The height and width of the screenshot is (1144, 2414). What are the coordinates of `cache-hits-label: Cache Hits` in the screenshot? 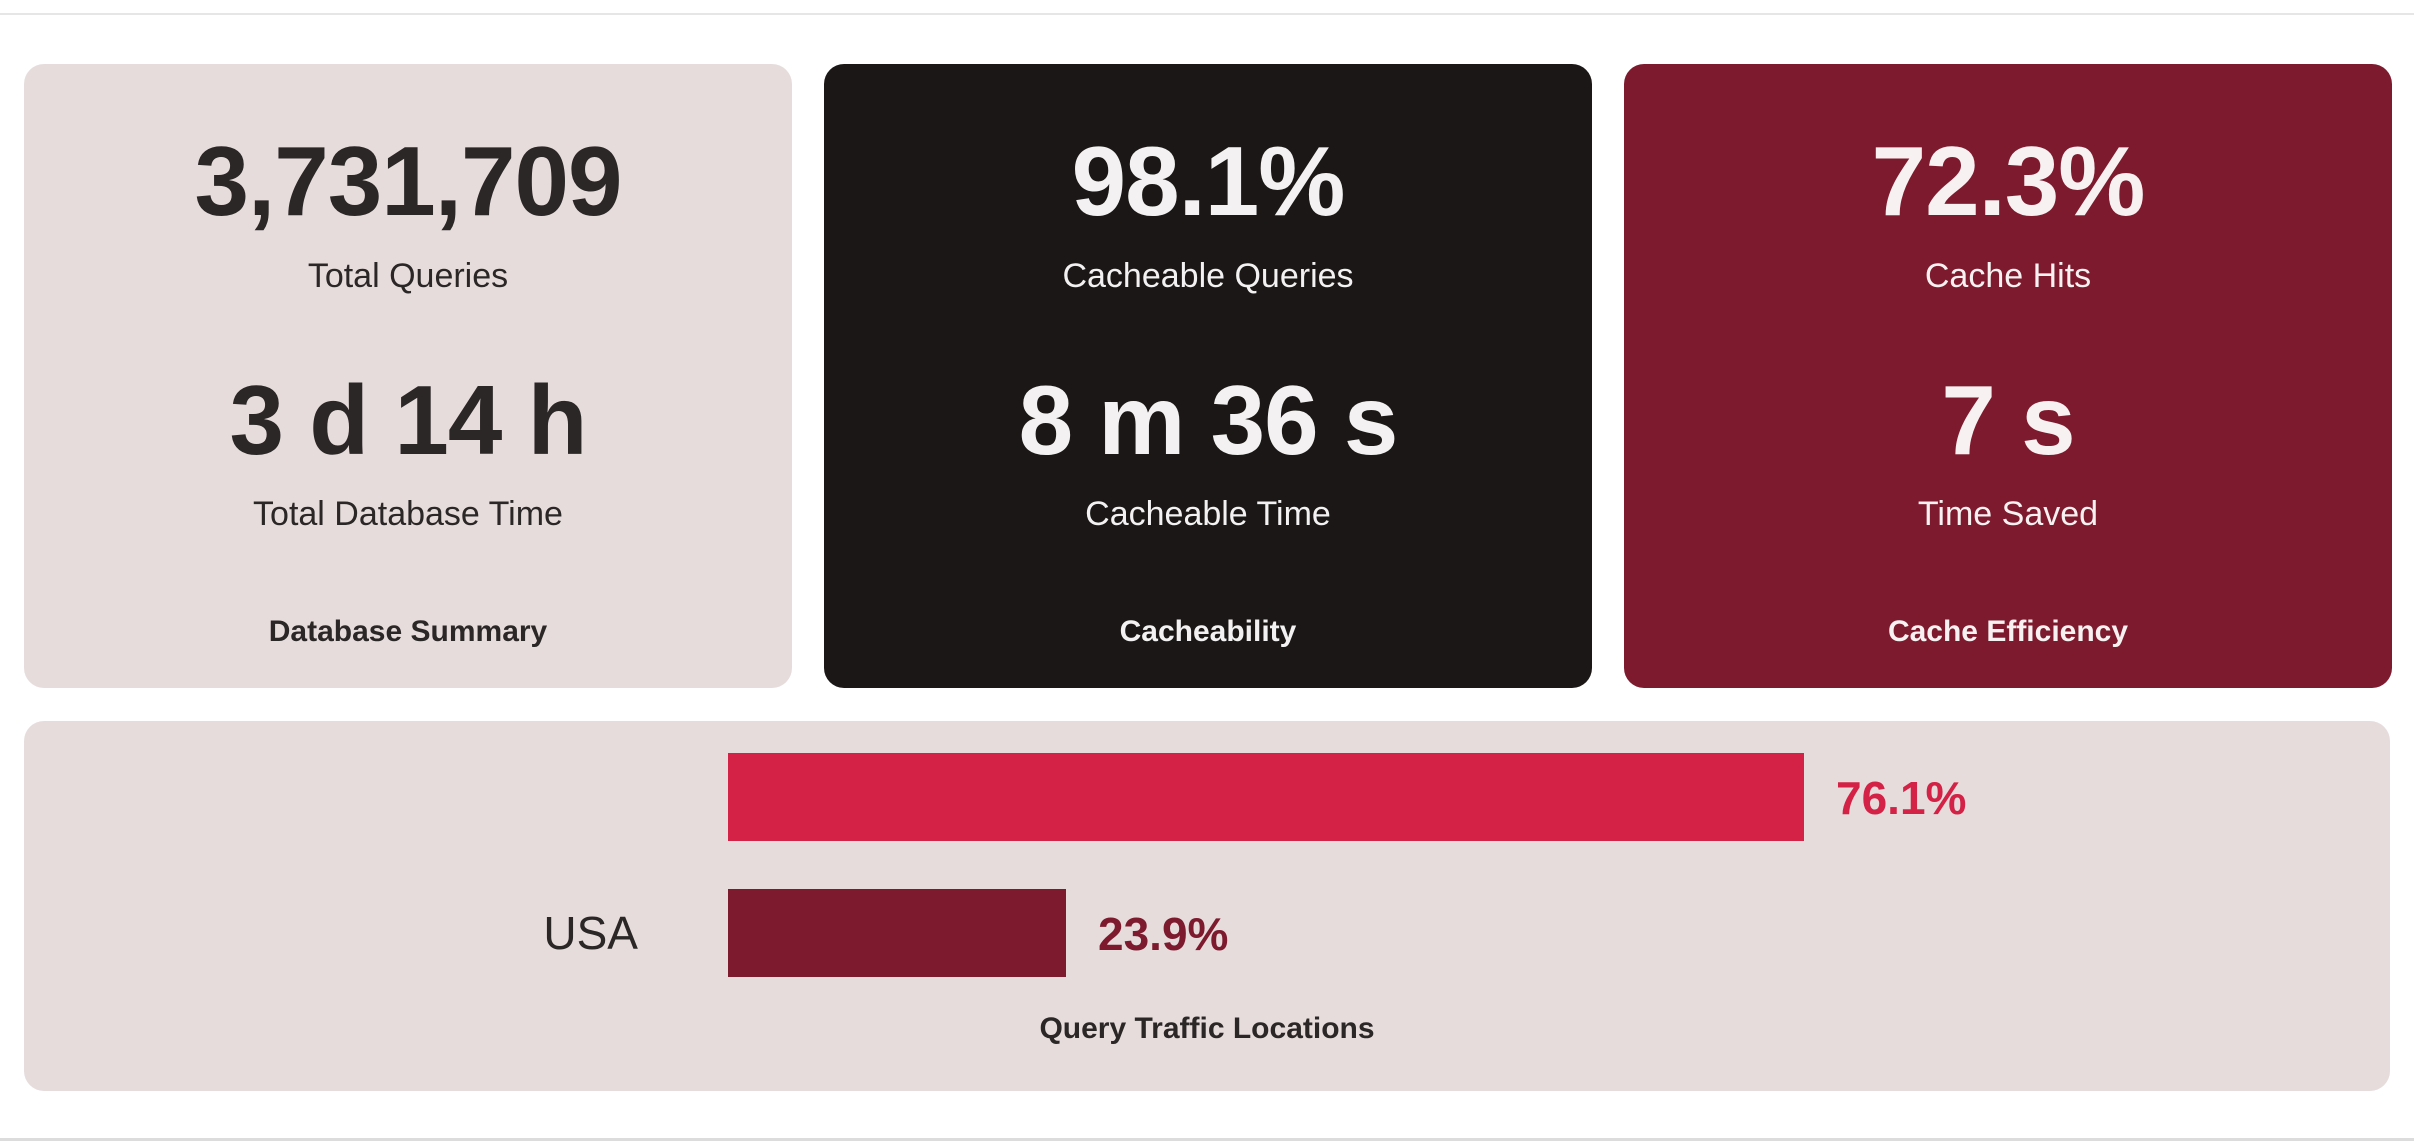 It's located at (2008, 276).